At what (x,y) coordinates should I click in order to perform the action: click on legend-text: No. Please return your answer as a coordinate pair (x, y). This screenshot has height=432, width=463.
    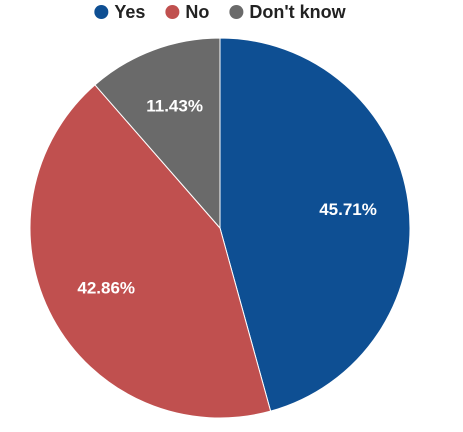
    Looking at the image, I should click on (197, 12).